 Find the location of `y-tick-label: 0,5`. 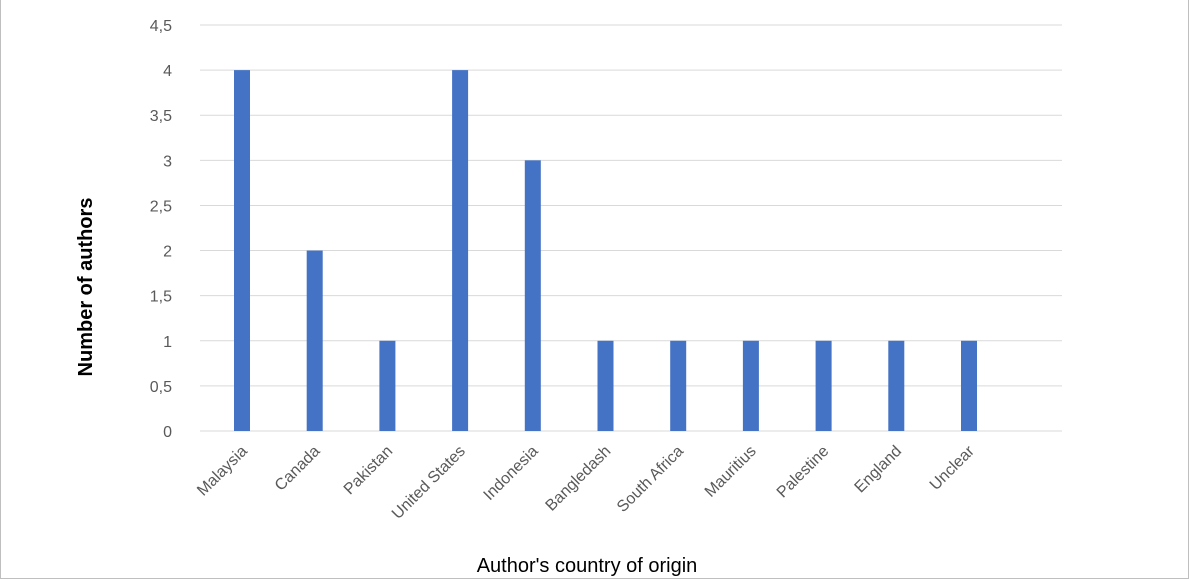

y-tick-label: 0,5 is located at coordinates (161, 387).